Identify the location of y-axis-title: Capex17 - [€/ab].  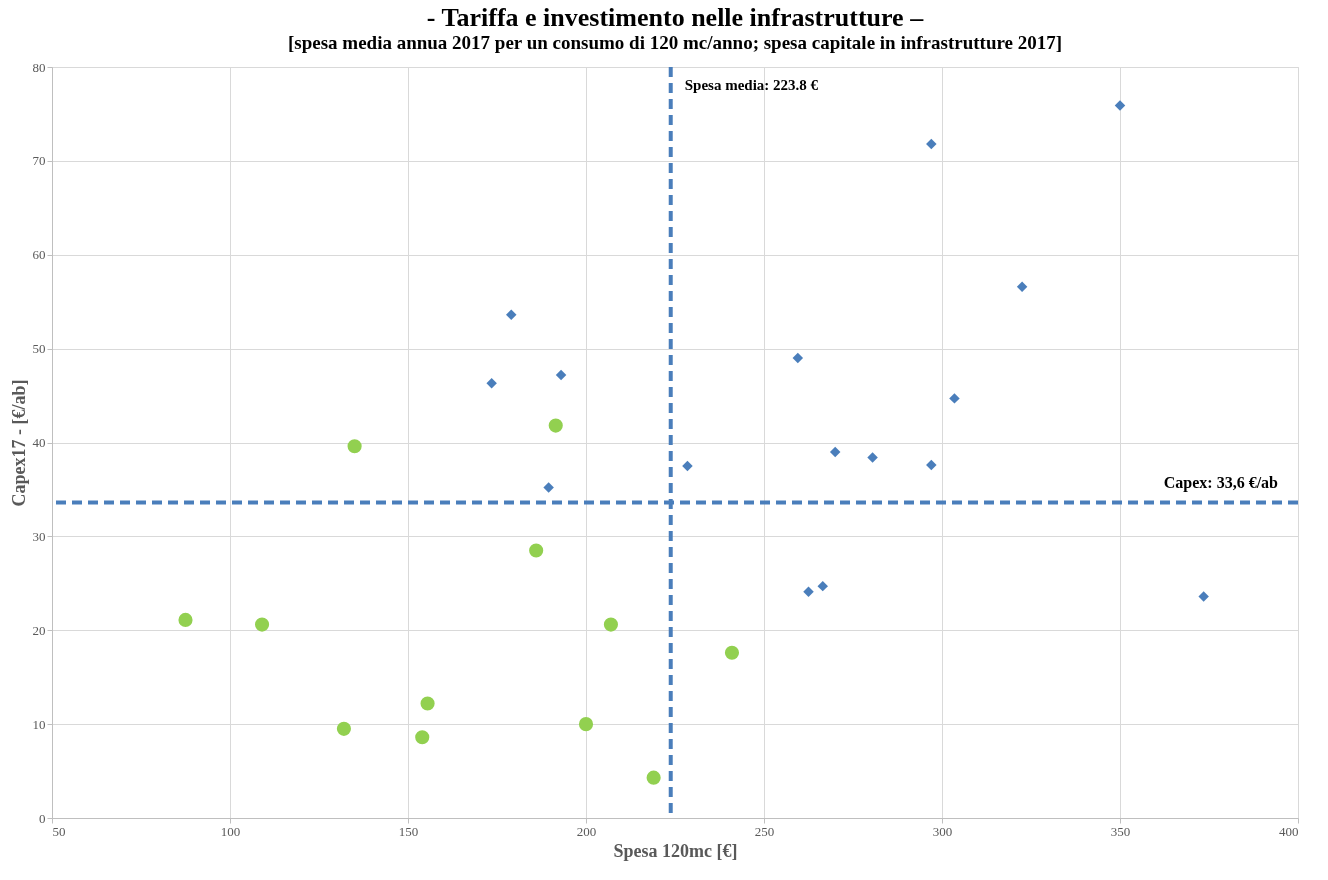
(18, 443).